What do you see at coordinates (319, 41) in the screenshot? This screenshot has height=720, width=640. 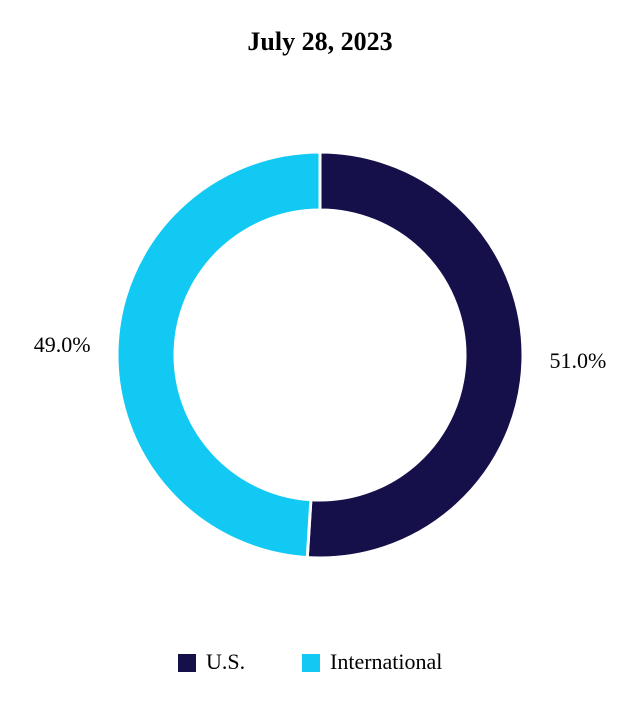 I see `chart-title: July 28, 2023` at bounding box center [319, 41].